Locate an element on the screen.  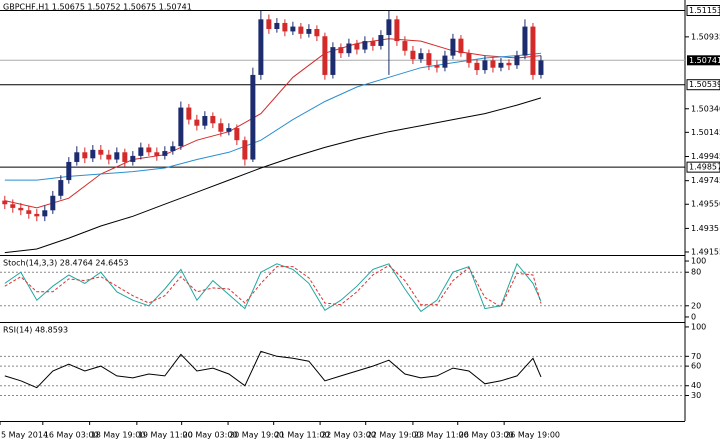
x-tick-label: 19 May 11:00 is located at coordinates (165, 435).